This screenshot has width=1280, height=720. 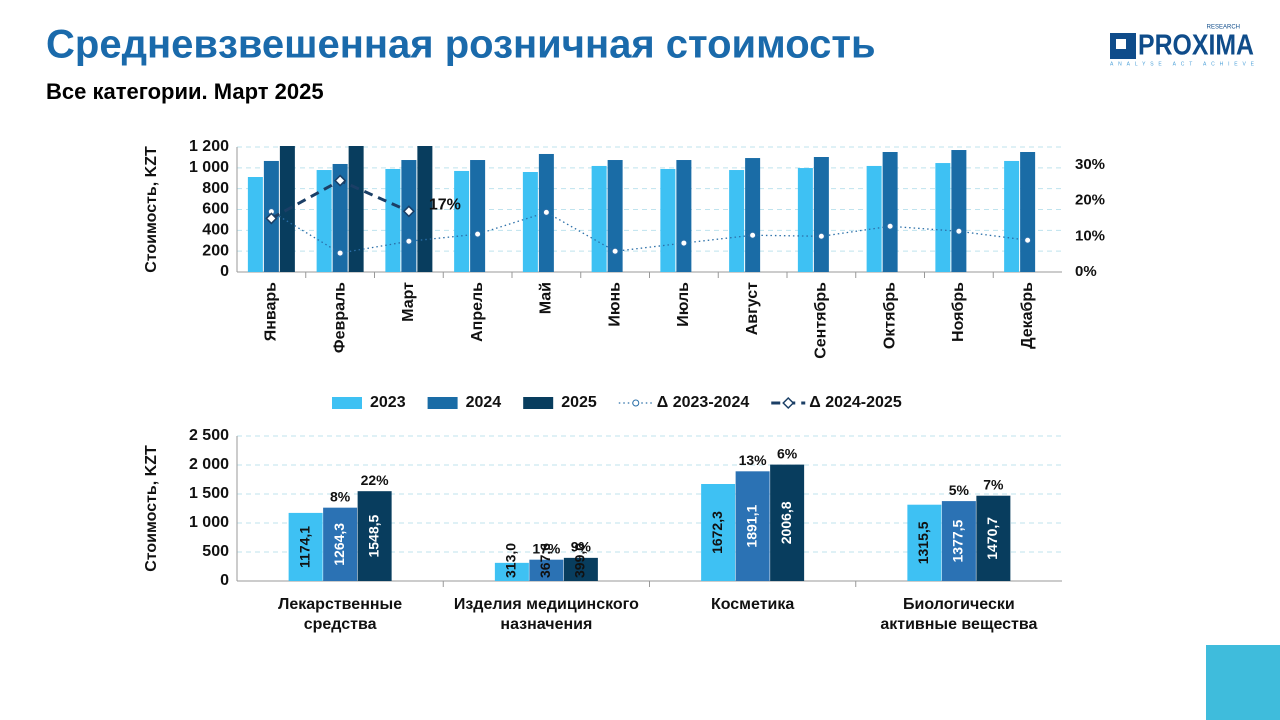 I want to click on y2-tick-label: 0%, so click(x=1086, y=271).